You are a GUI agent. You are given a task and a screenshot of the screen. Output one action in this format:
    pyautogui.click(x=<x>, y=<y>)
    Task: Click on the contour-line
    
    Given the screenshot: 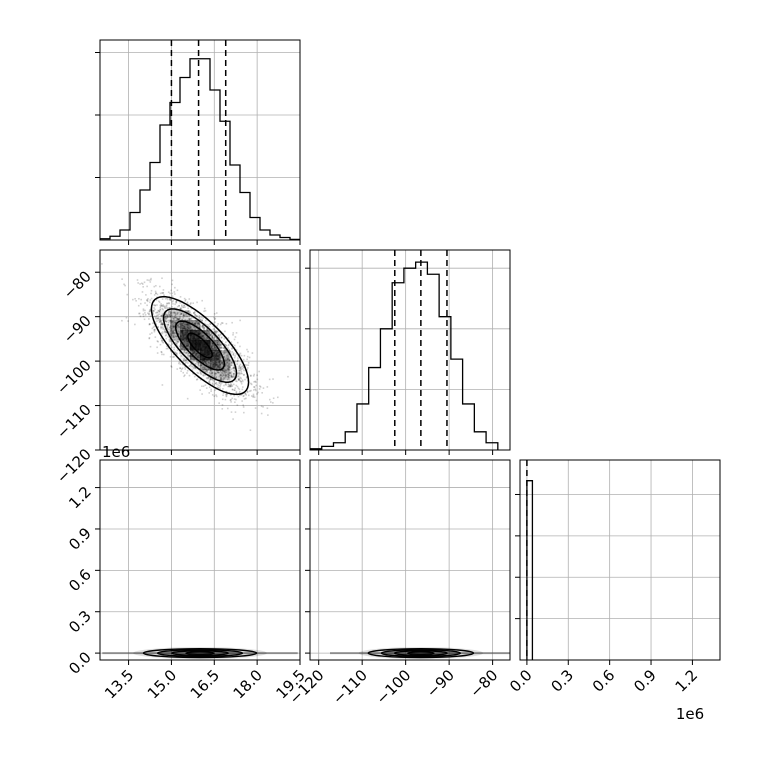 What is the action you would take?
    pyautogui.click(x=421, y=653)
    